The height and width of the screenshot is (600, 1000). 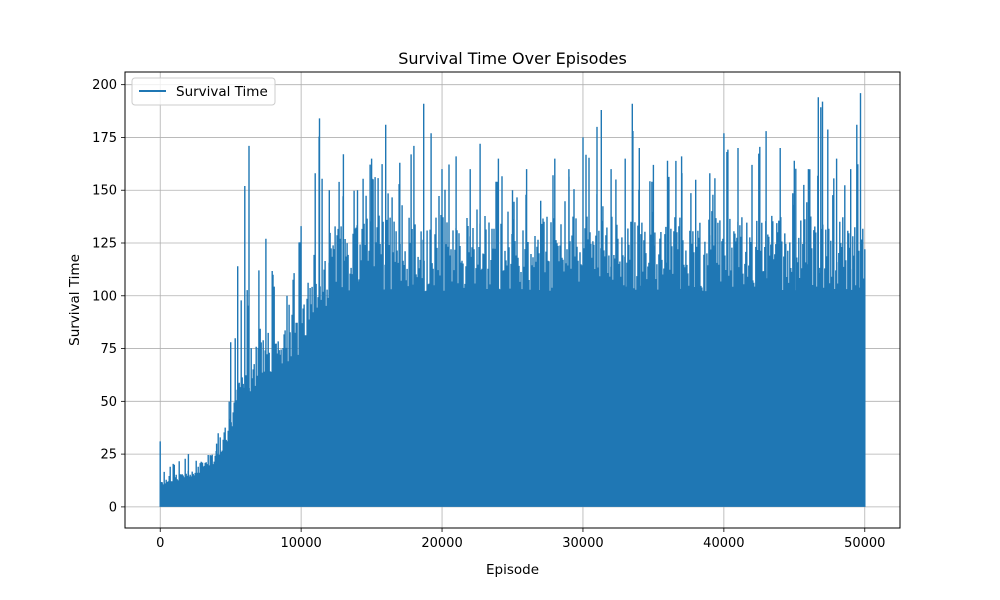 What do you see at coordinates (108, 349) in the screenshot?
I see `y-tick-label: 75` at bounding box center [108, 349].